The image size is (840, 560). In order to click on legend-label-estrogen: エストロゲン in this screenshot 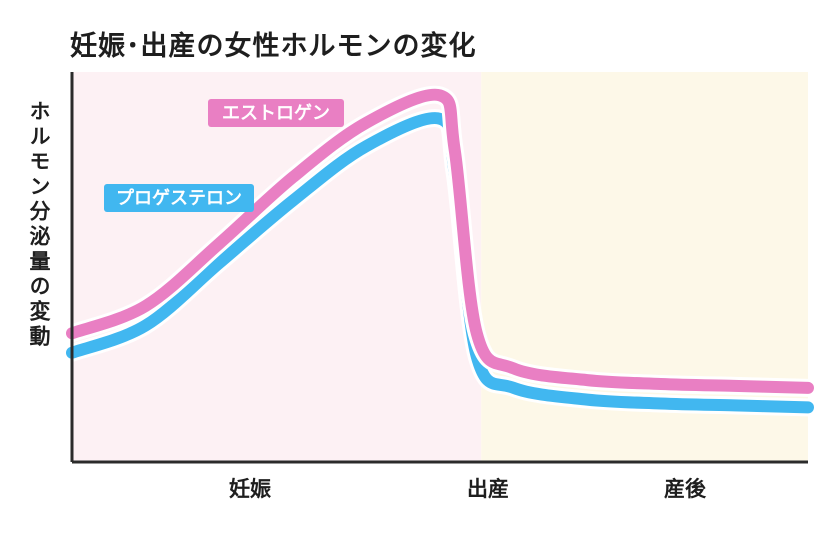, I will do `click(276, 113)`.